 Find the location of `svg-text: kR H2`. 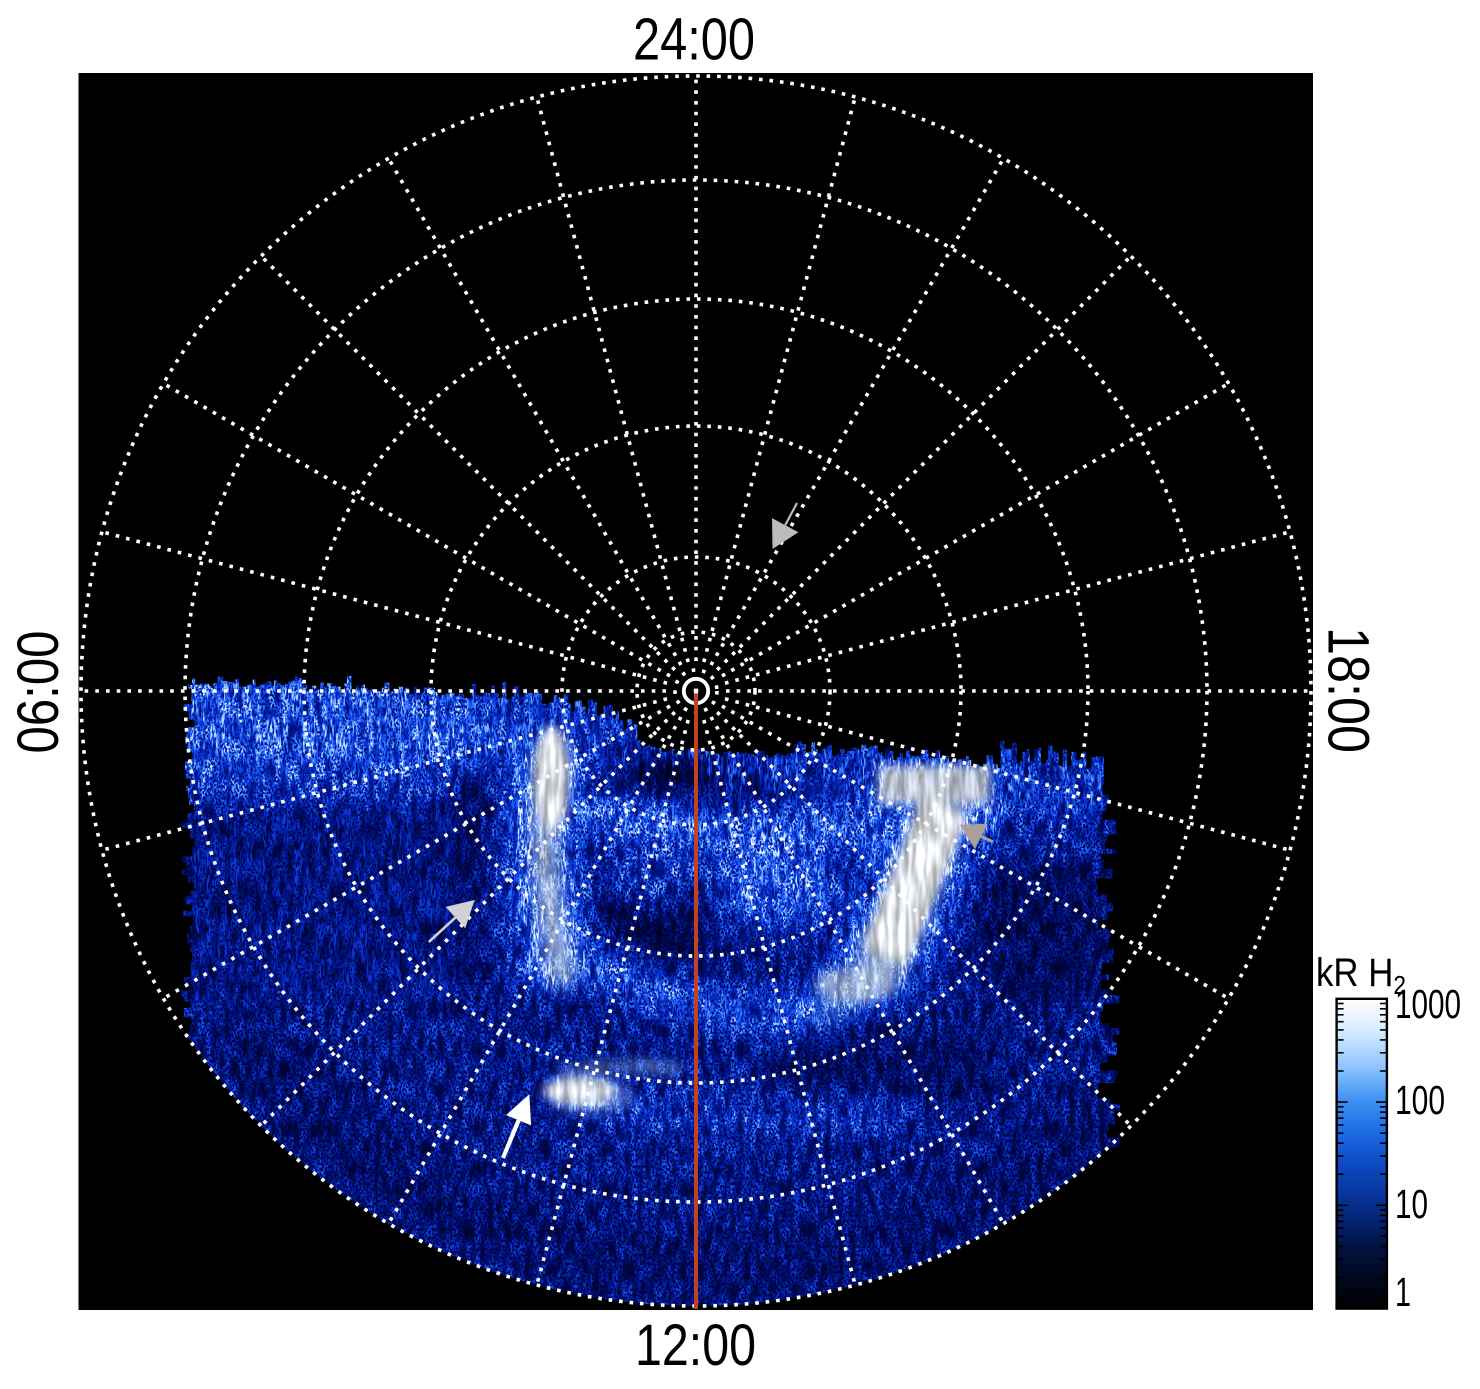

svg-text: kR H2 is located at coordinates (1361, 975).